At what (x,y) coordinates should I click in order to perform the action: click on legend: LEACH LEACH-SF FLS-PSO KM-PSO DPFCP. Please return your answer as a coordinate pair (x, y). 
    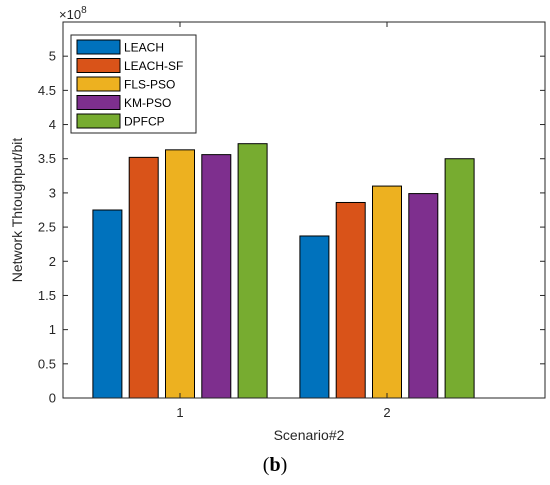
    Looking at the image, I should click on (133, 84).